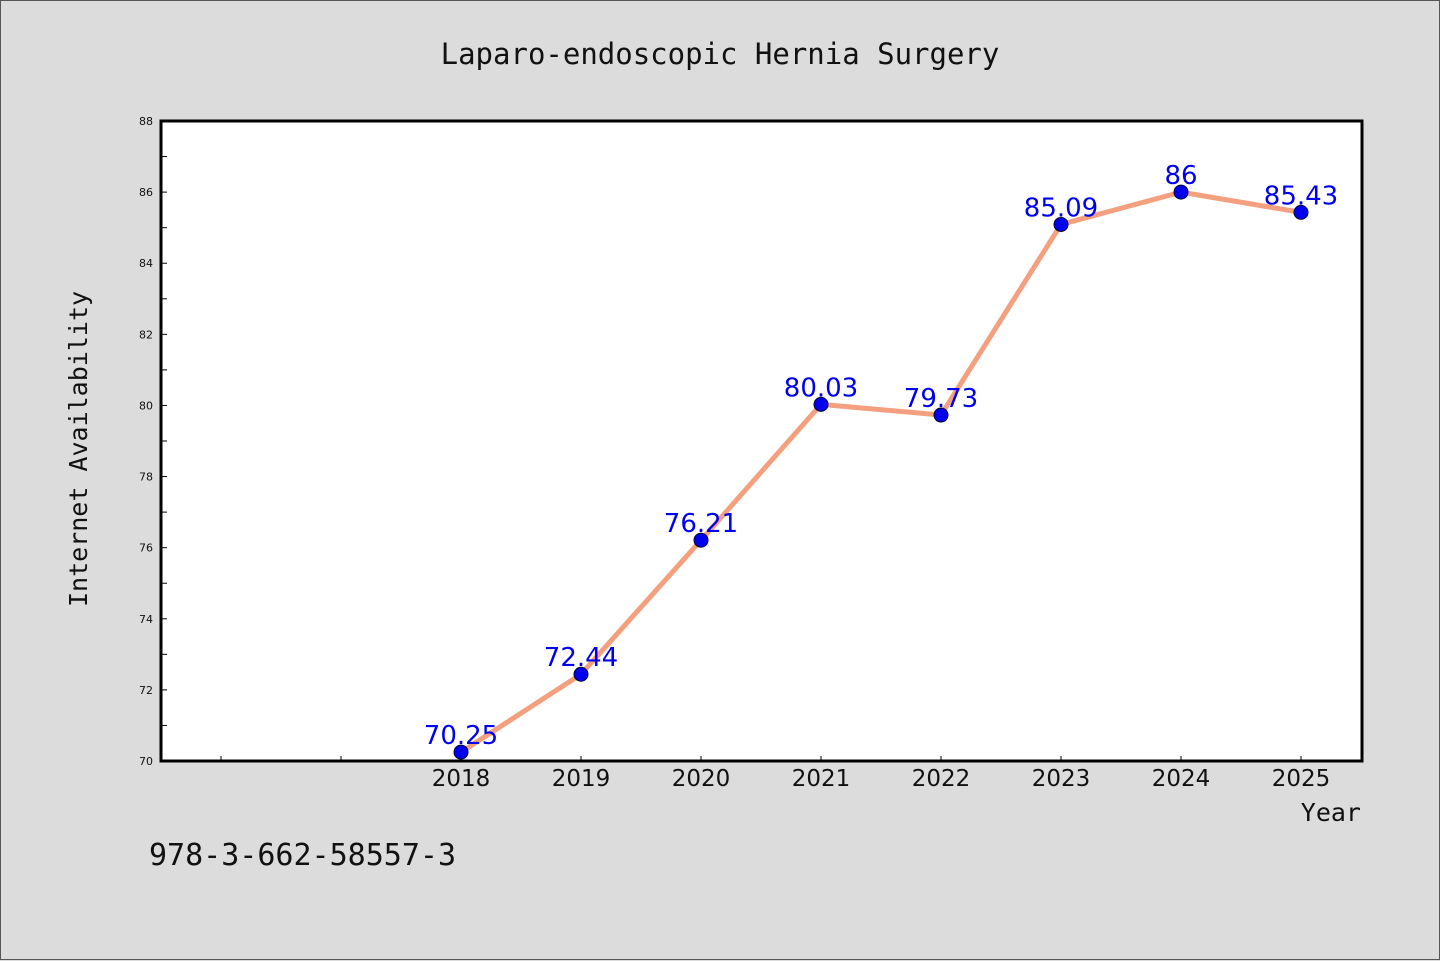  I want to click on x-tick-label: 2018, so click(461, 779).